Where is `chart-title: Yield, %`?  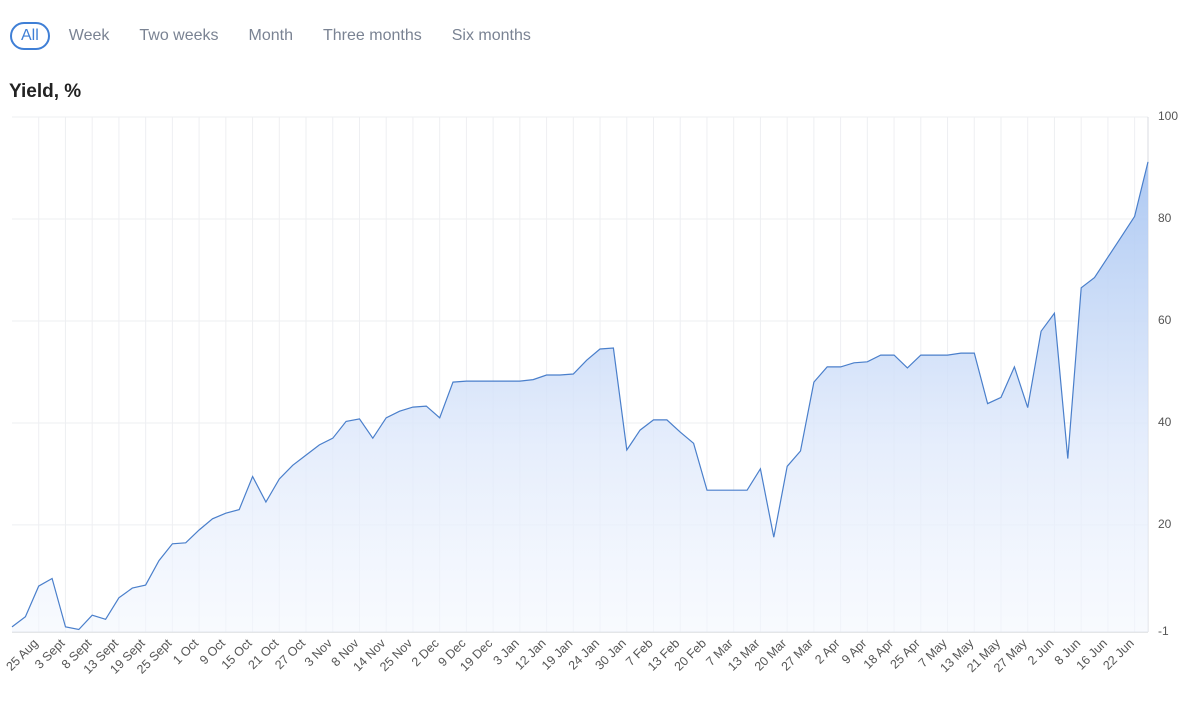
chart-title: Yield, % is located at coordinates (45, 91).